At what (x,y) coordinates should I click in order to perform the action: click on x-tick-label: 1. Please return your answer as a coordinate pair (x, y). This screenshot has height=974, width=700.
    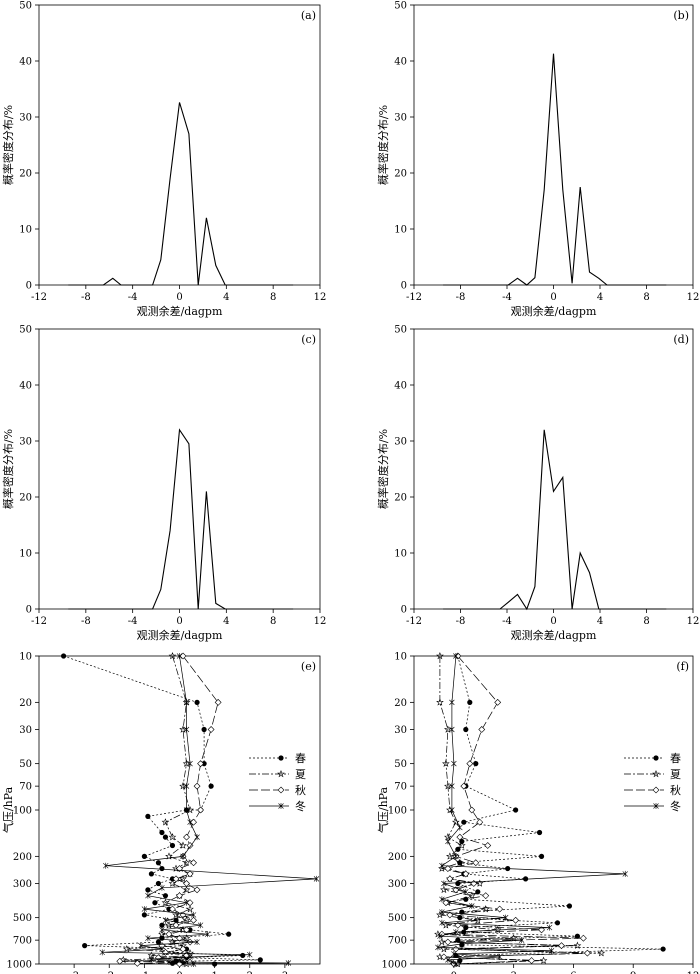
    Looking at the image, I should click on (214, 972).